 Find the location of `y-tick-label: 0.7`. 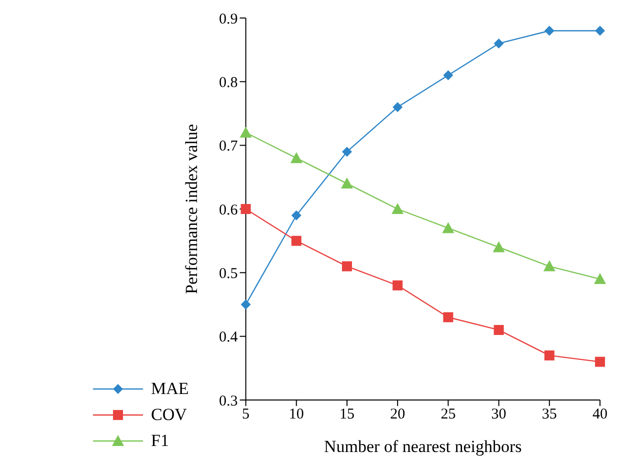

y-tick-label: 0.7 is located at coordinates (228, 146).